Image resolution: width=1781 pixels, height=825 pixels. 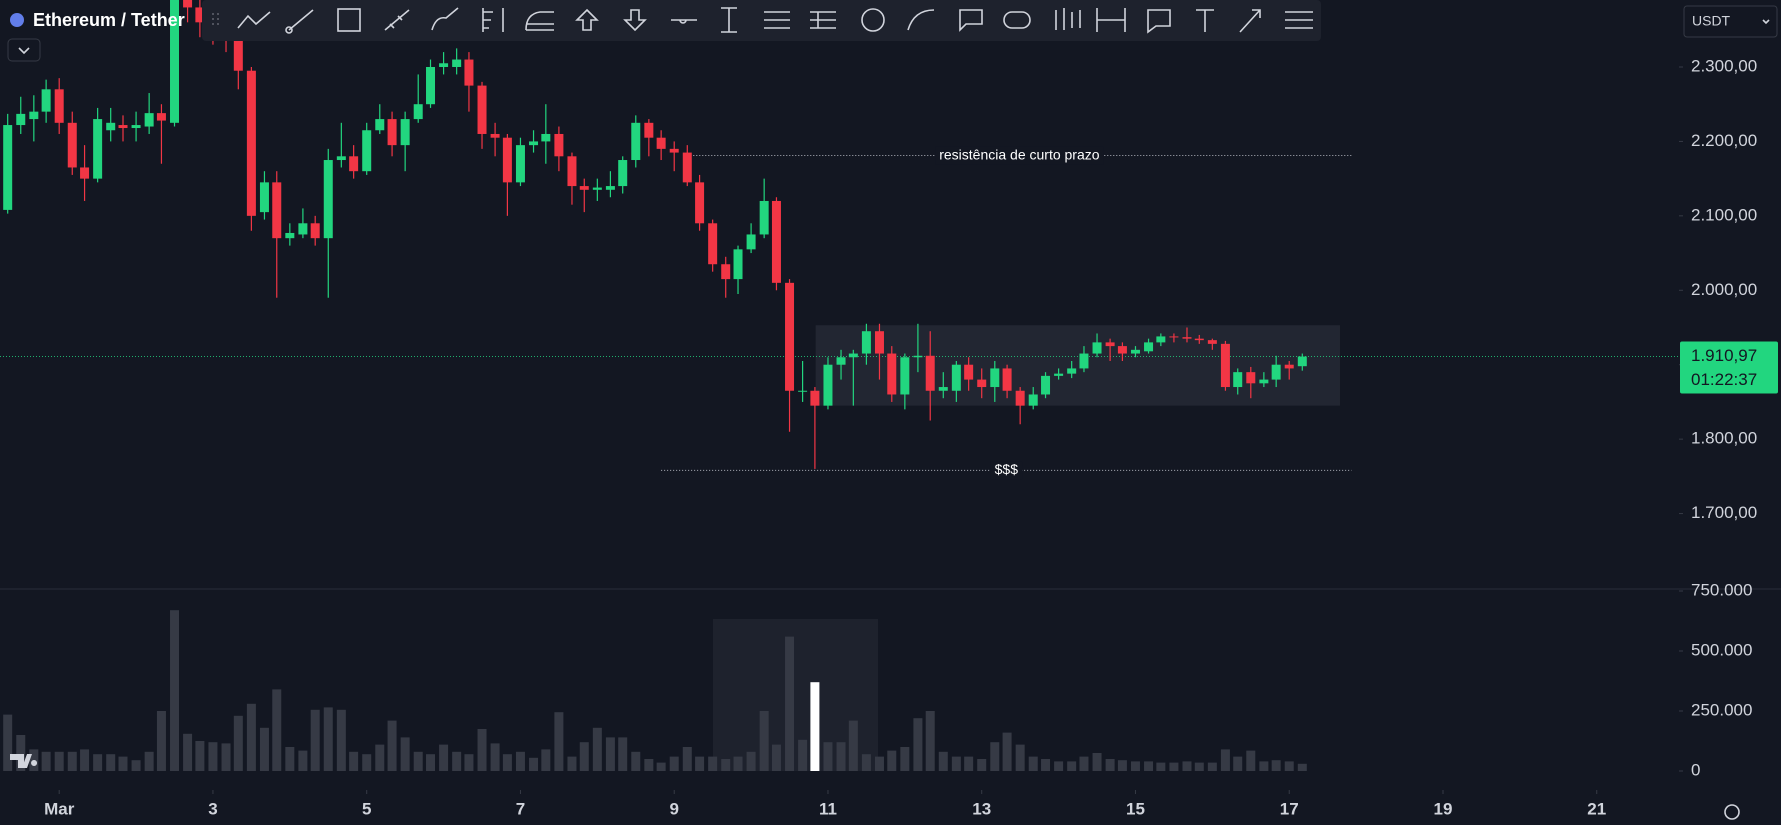 I want to click on trend-icon, so click(x=254, y=20).